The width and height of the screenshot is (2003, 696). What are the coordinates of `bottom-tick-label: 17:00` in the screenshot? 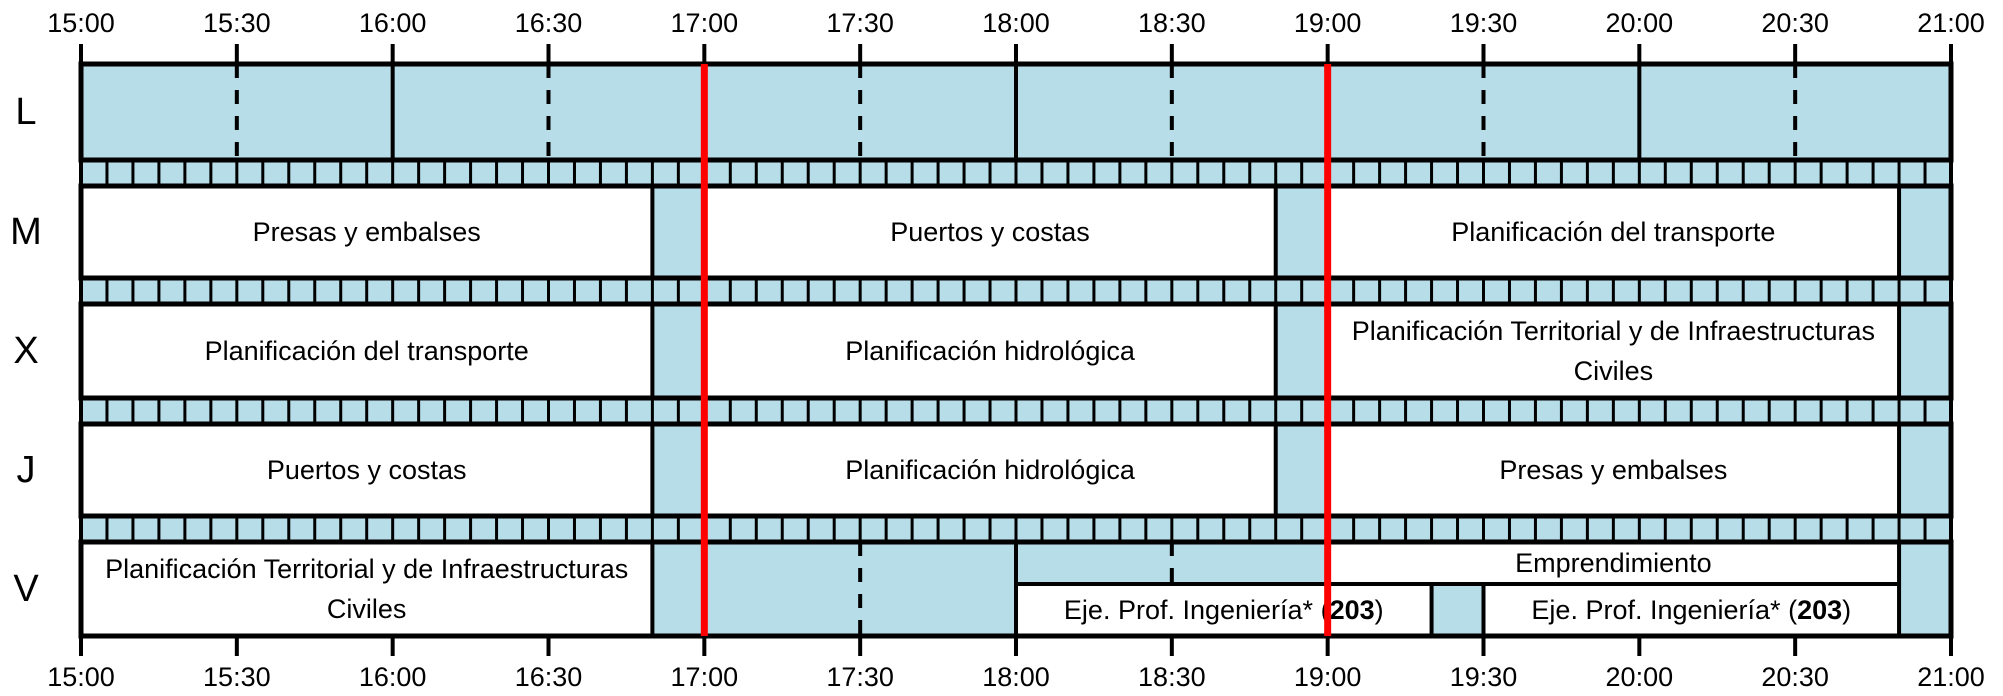 It's located at (705, 677).